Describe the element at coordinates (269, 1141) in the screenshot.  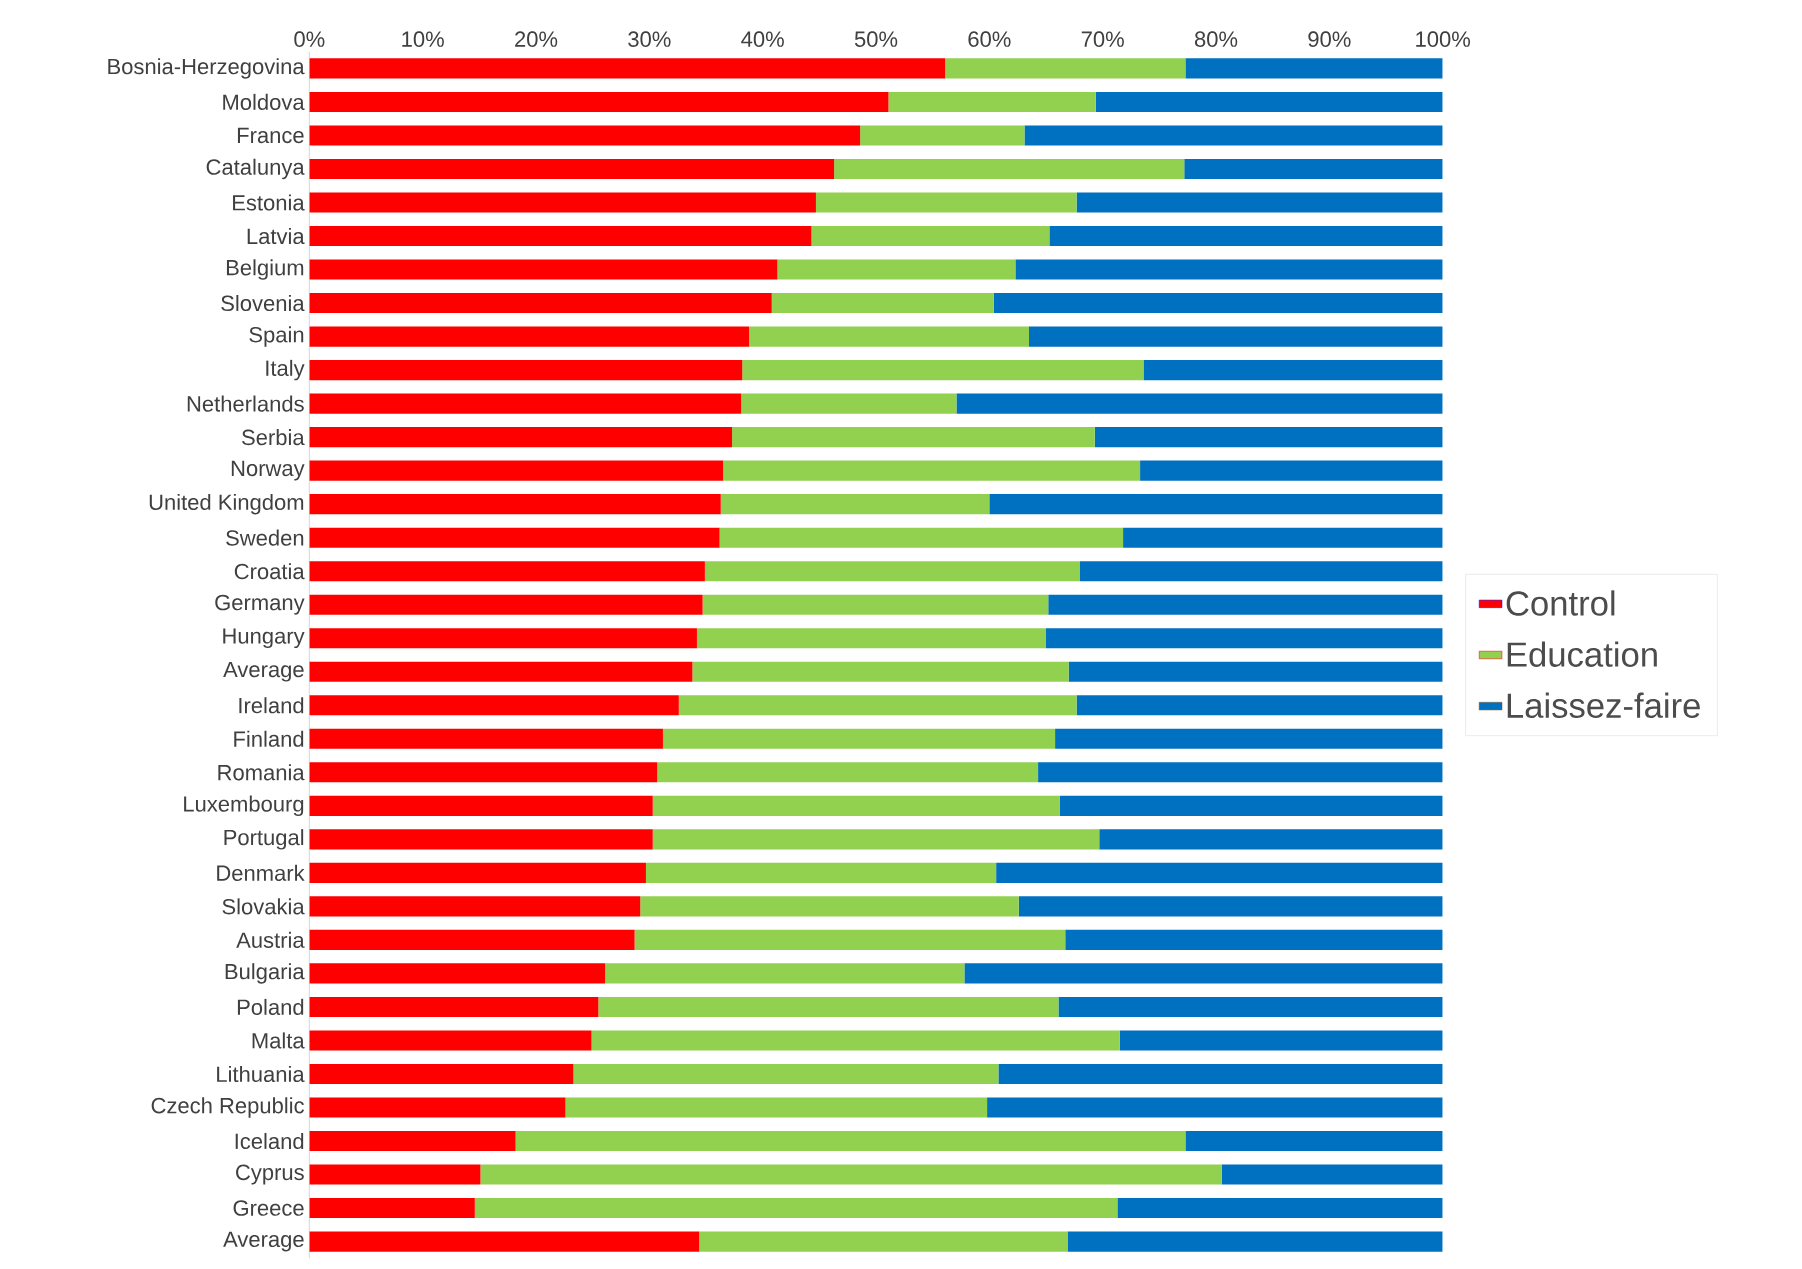
I see `y-tick-label: Iceland` at that location.